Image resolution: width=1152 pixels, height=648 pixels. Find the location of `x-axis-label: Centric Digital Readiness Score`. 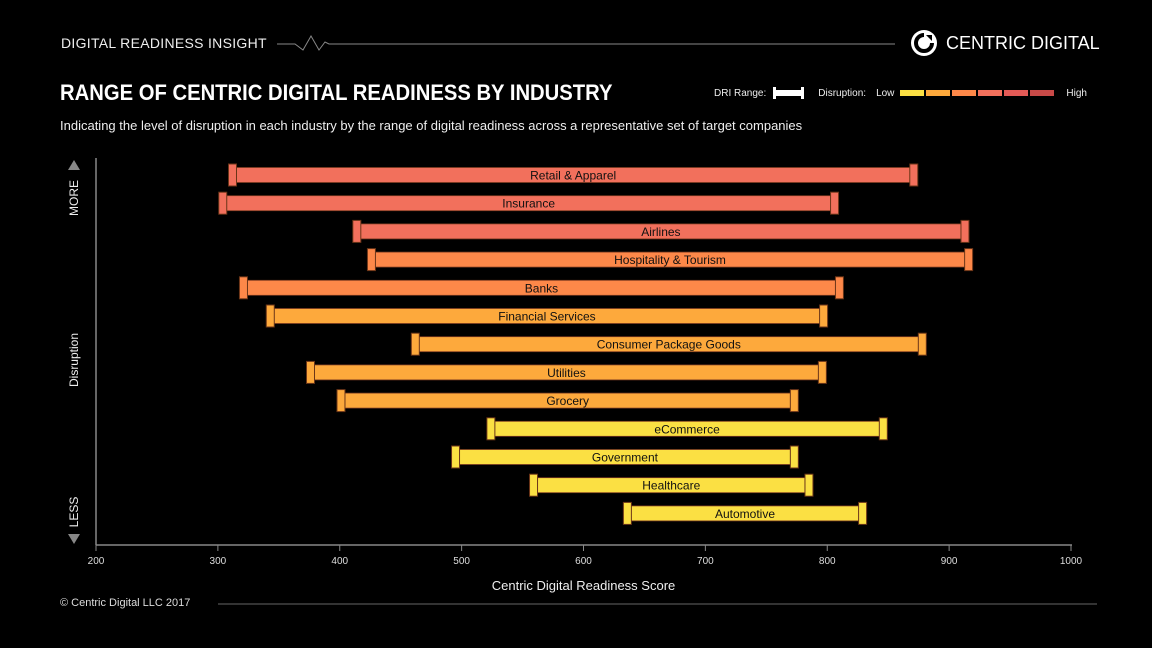

x-axis-label: Centric Digital Readiness Score is located at coordinates (584, 585).